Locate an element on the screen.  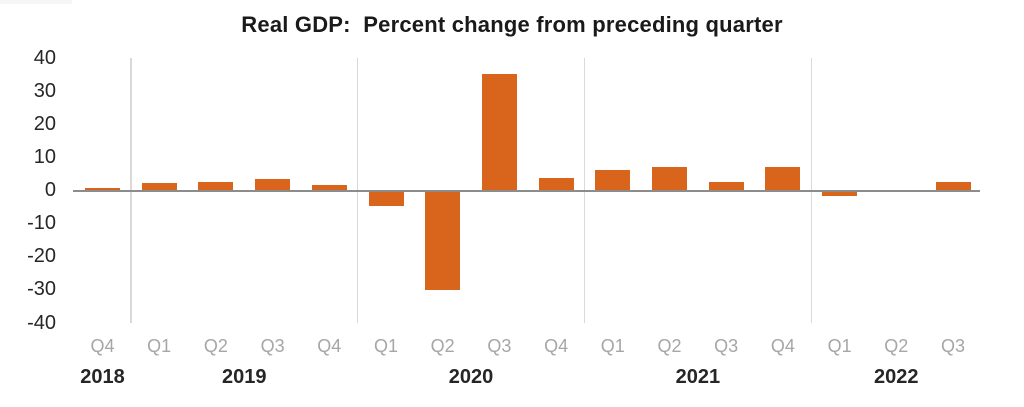
x-tick-label-2020-Q1: Q1 is located at coordinates (385, 346).